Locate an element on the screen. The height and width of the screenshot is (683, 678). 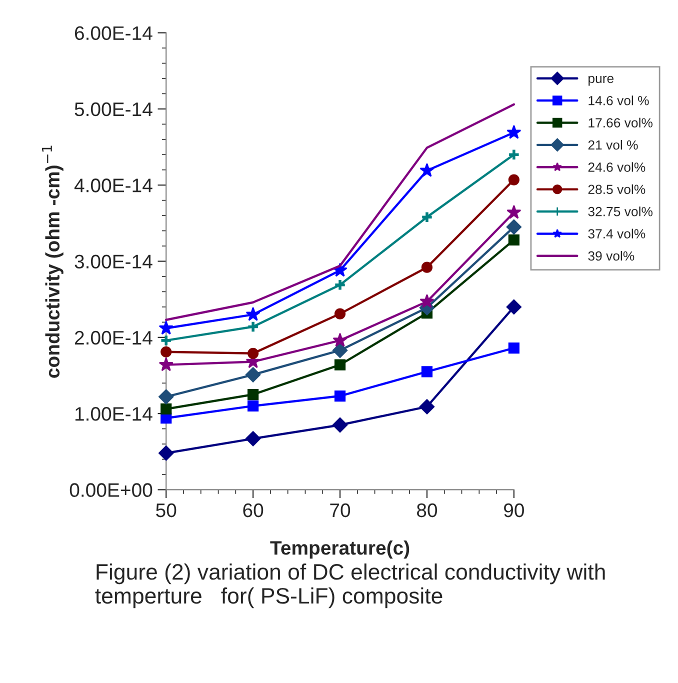
legend-label: 32.75 vol% is located at coordinates (620, 211).